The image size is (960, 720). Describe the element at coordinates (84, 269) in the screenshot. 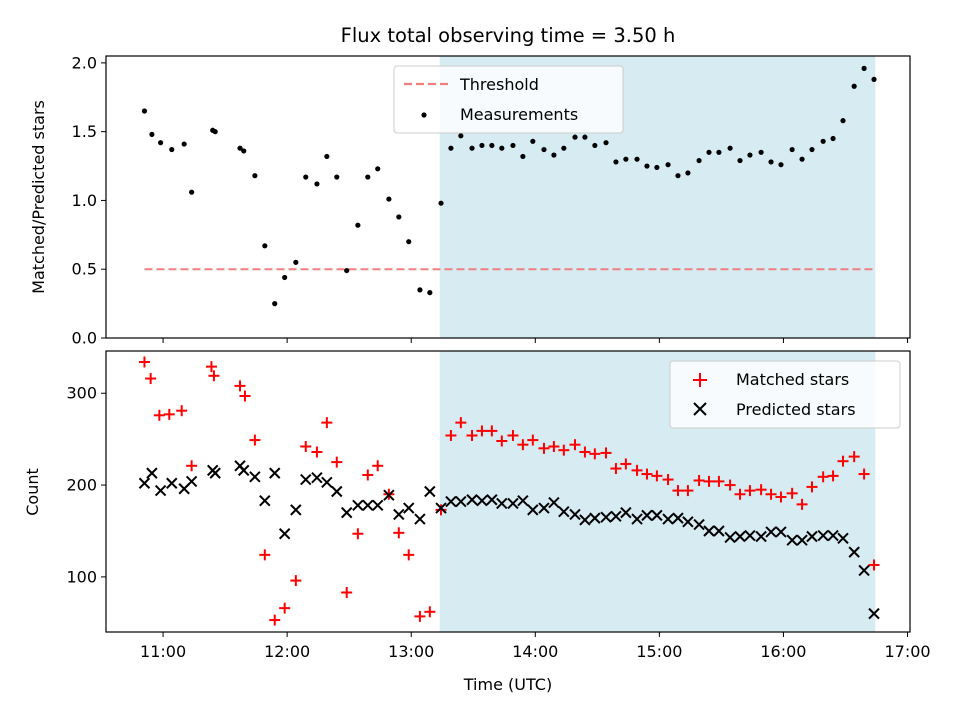

I see `top-y-tick-label: 0.5` at that location.